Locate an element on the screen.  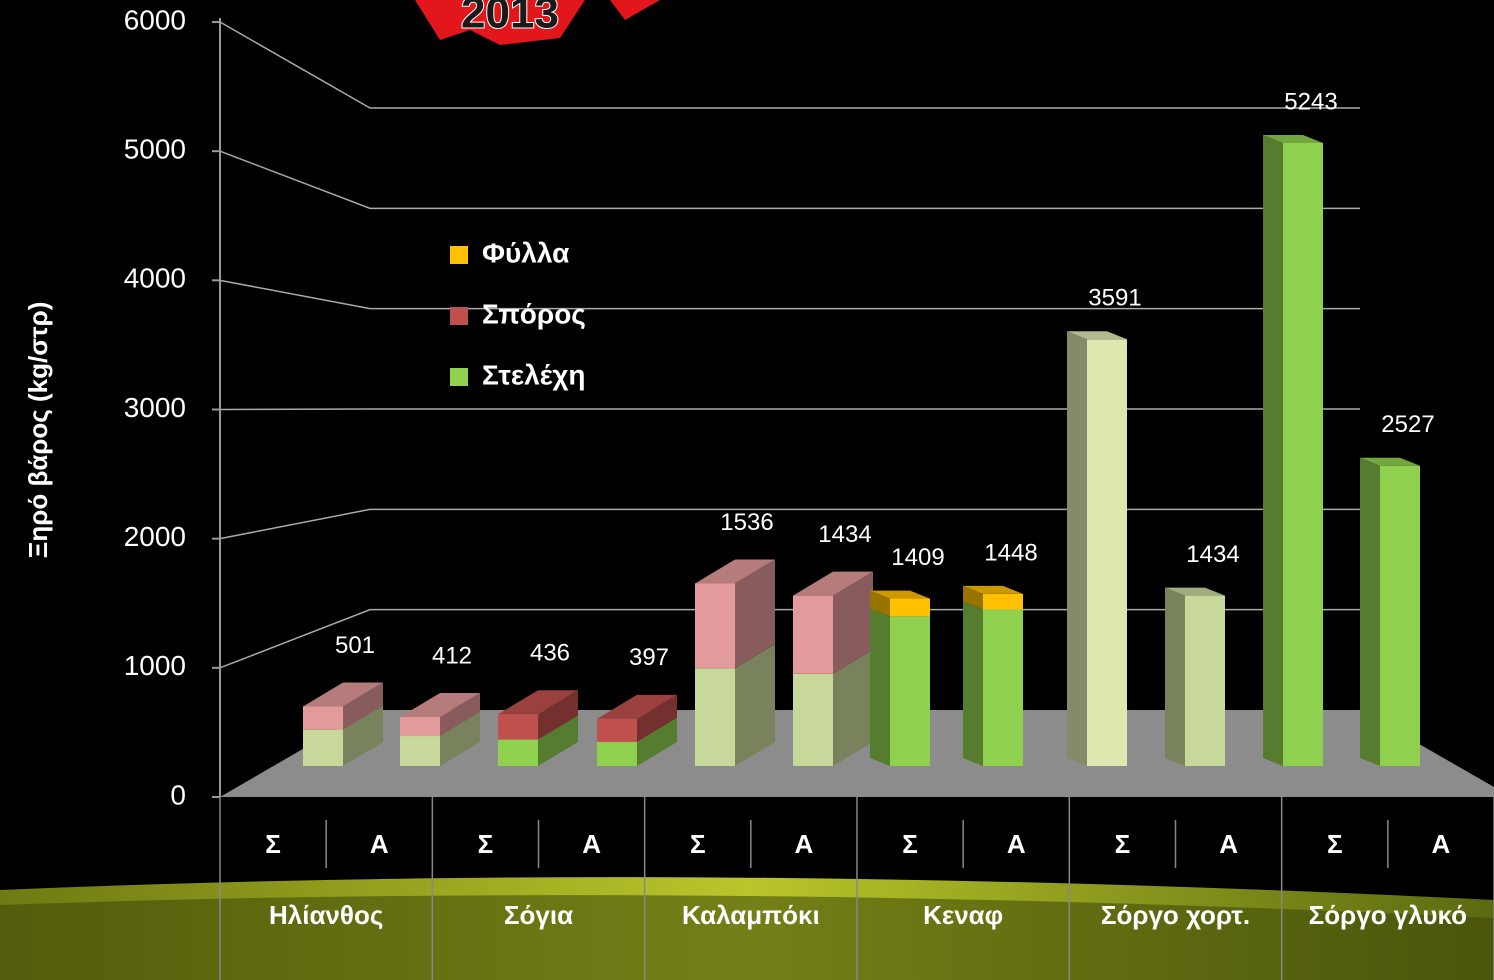
group-label: Σόργο χορτ. is located at coordinates (1175, 915).